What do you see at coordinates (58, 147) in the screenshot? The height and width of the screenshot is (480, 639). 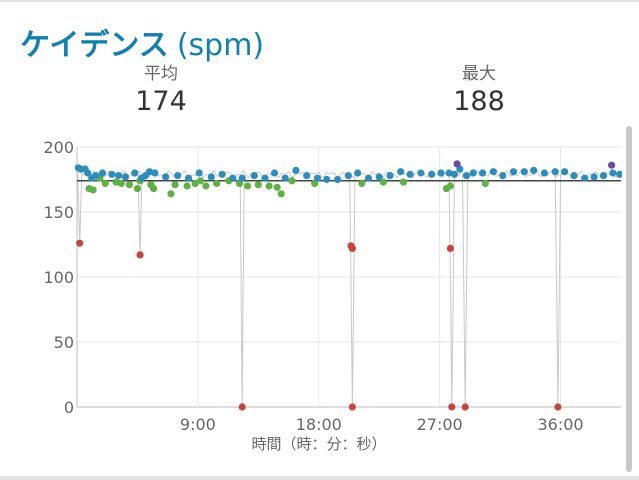 I see `y-tick-label: 200` at bounding box center [58, 147].